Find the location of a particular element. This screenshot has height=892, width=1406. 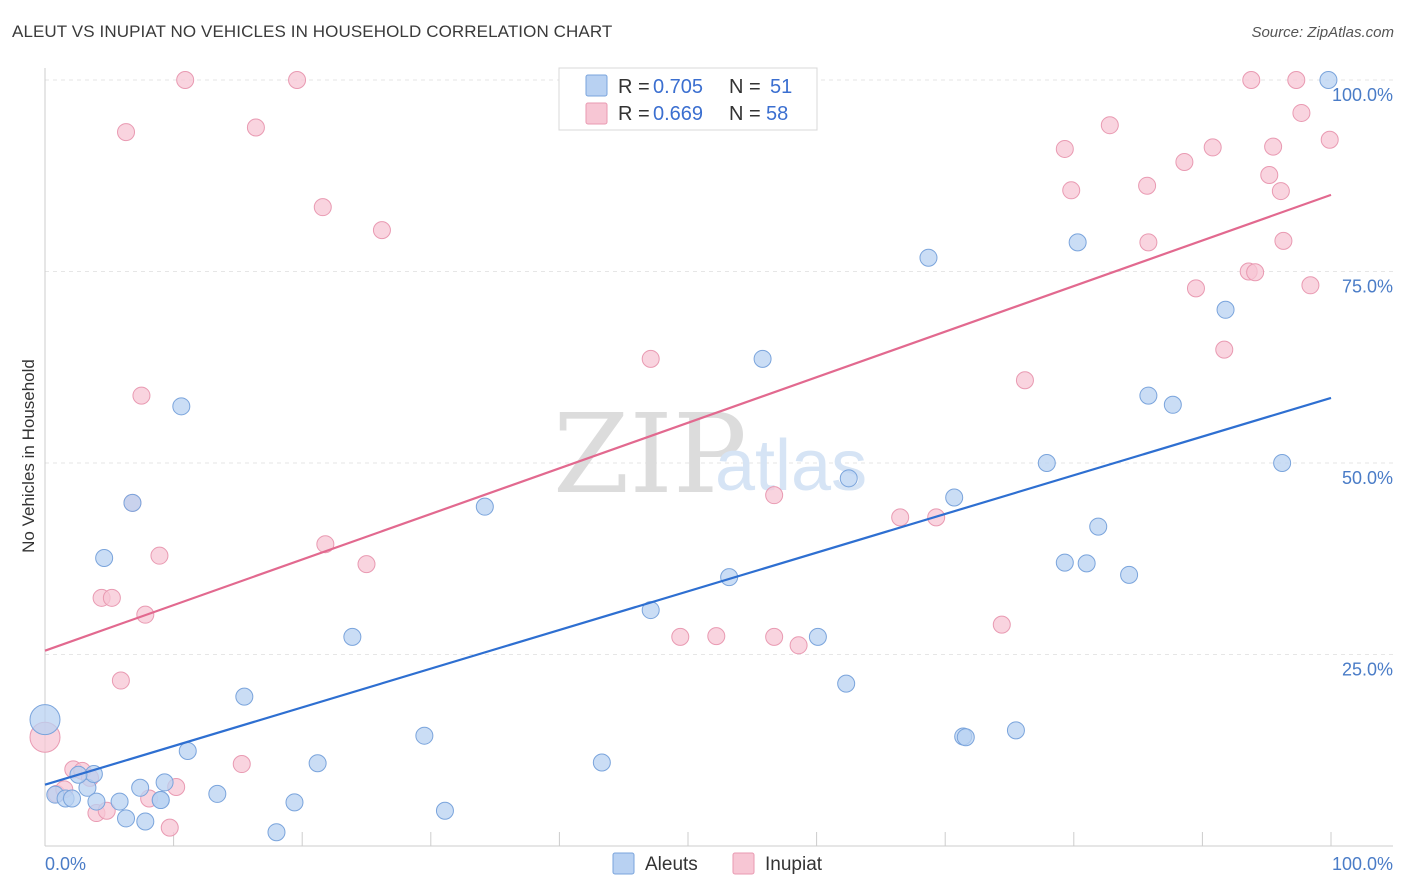

watermark-atlas: atlas is located at coordinates (791, 466).